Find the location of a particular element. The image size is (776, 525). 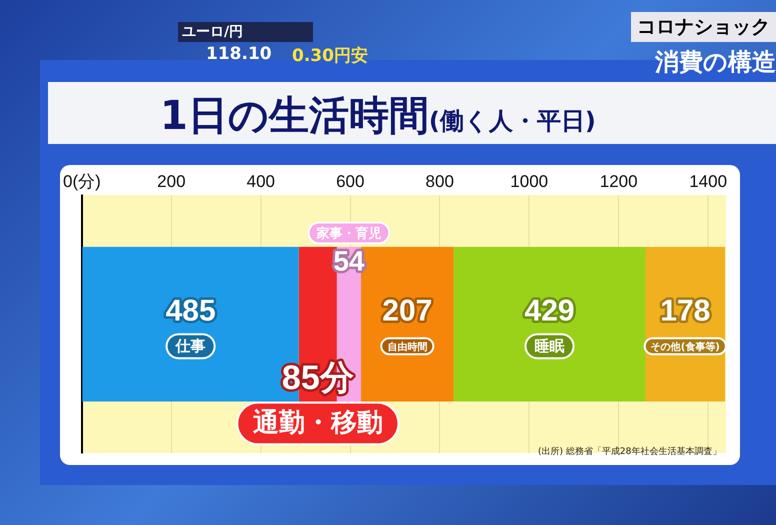

x-tick-label: 1200 is located at coordinates (619, 181).